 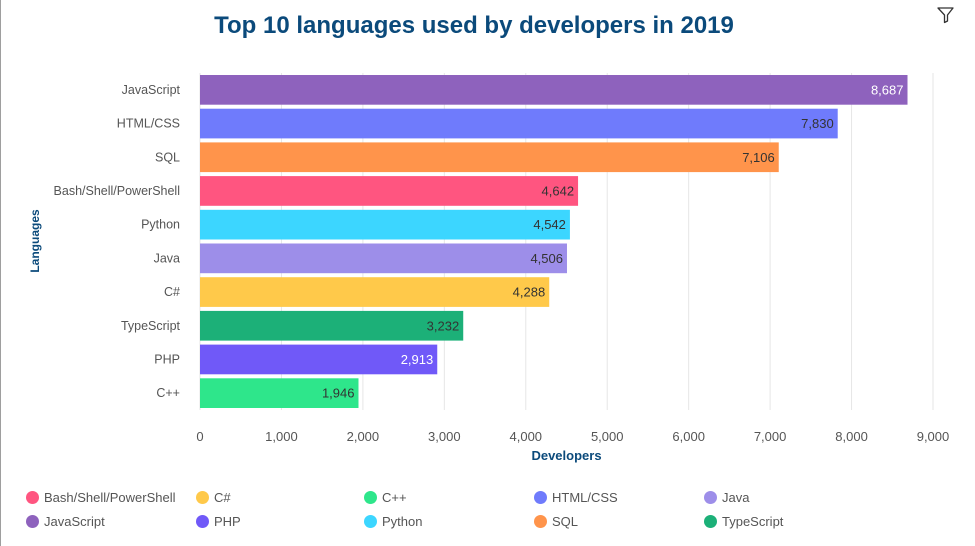 I want to click on legend-item: C#, so click(x=213, y=497).